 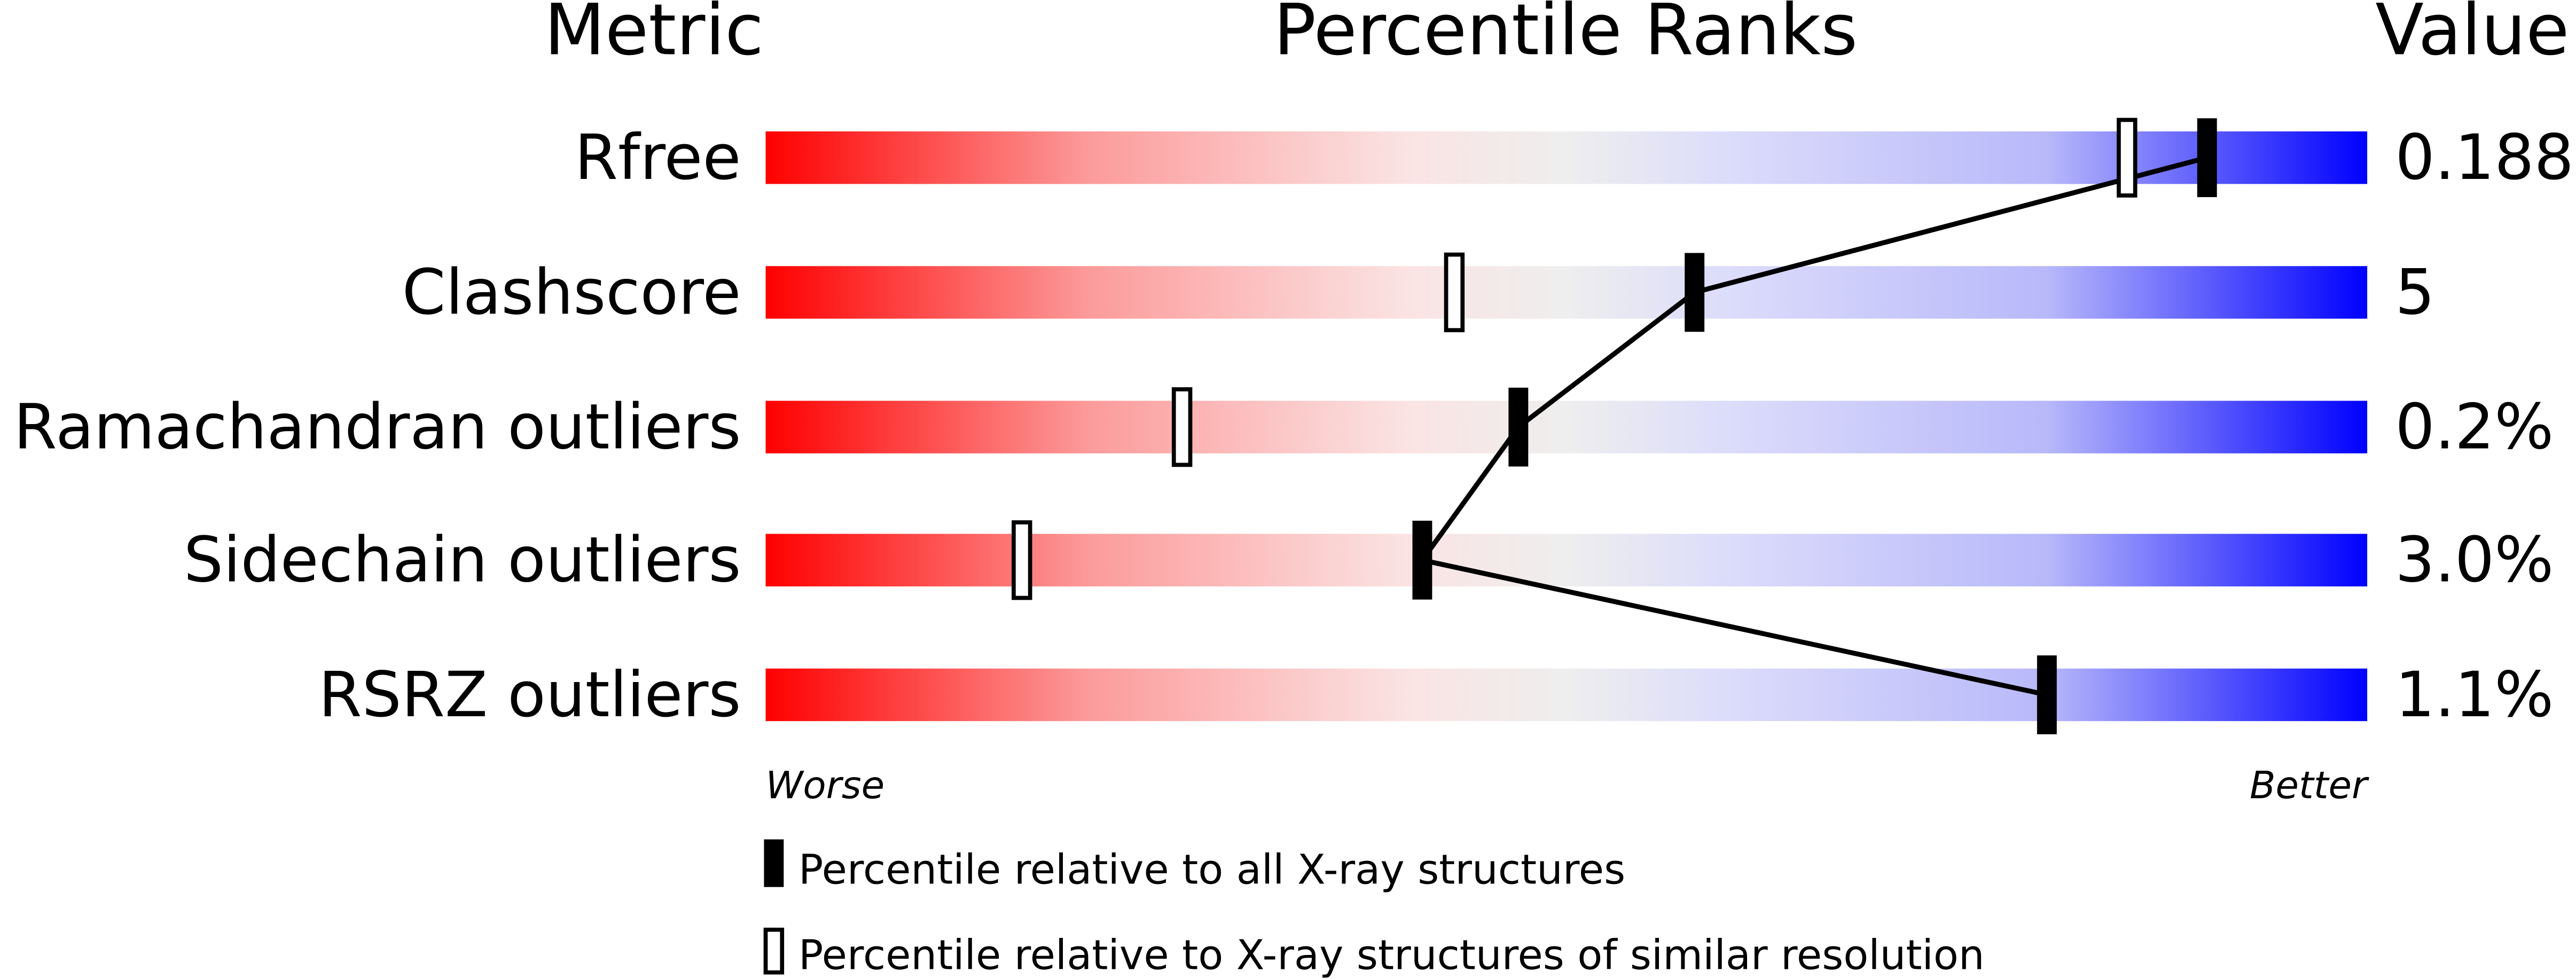 I want to click on header-value: Value, so click(x=2472, y=35).